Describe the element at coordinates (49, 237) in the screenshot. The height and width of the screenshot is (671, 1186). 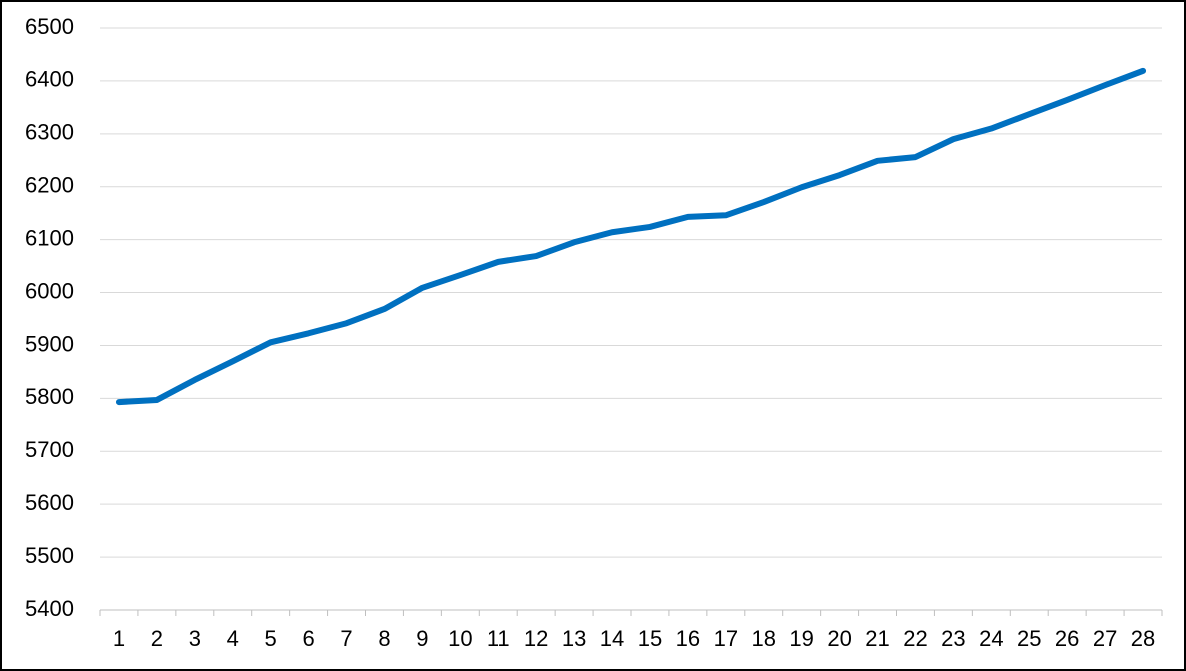
I see `y-tick-label: 6100` at that location.